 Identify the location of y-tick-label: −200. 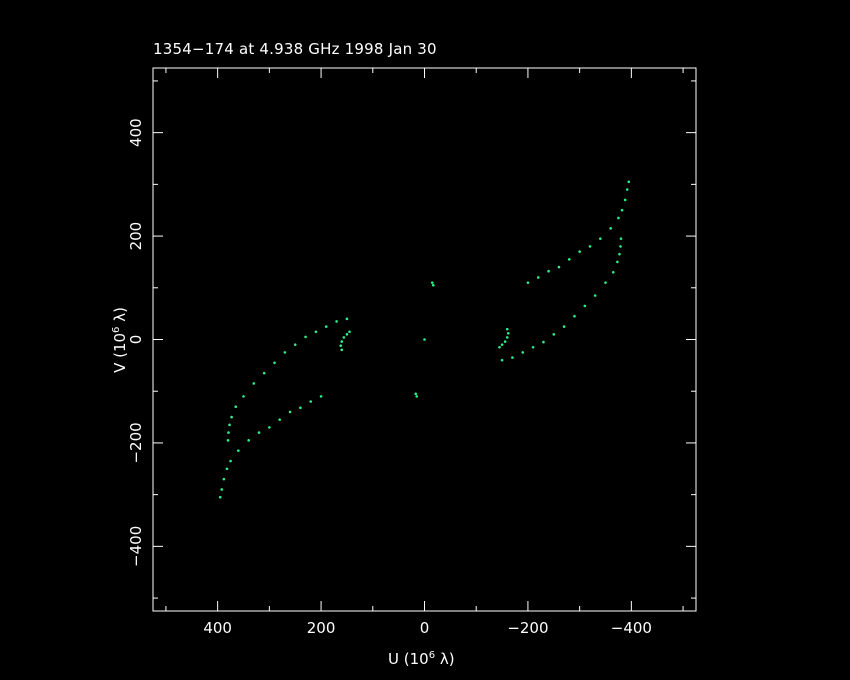
(136, 442).